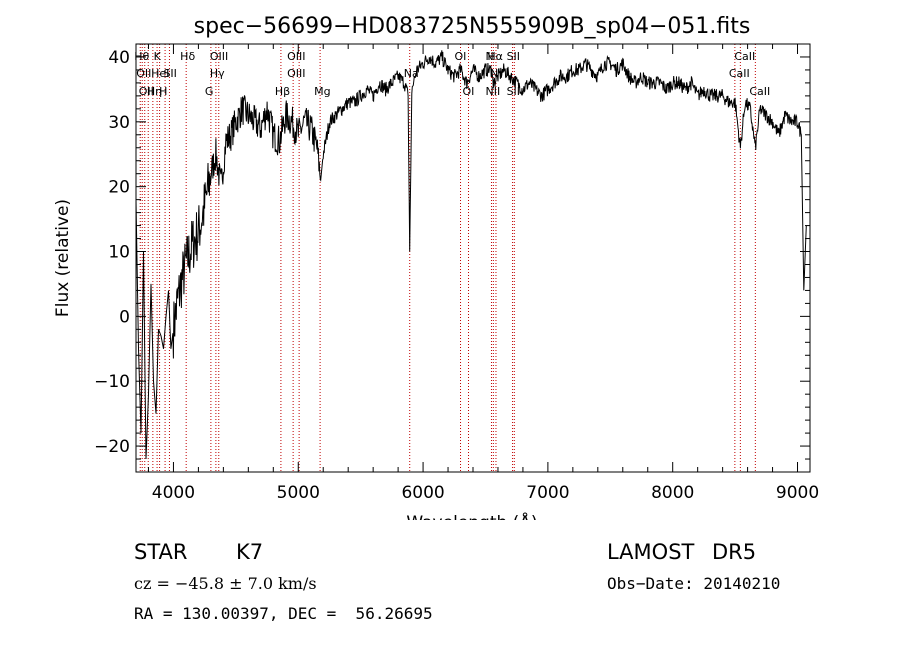 The width and height of the screenshot is (900, 649). Describe the element at coordinates (734, 552) in the screenshot. I see `data-release: DR5` at that location.